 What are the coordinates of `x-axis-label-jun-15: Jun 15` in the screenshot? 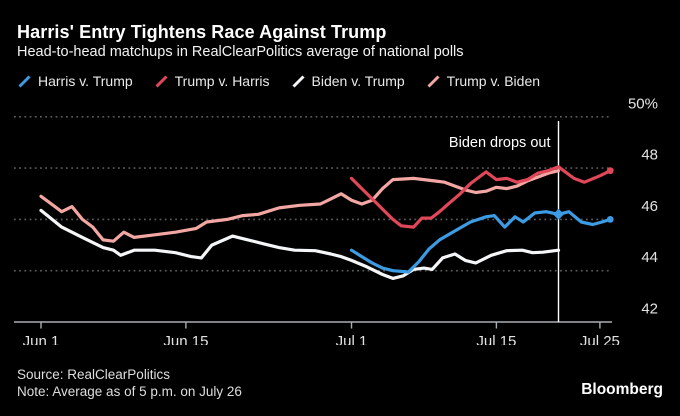 It's located at (185, 339).